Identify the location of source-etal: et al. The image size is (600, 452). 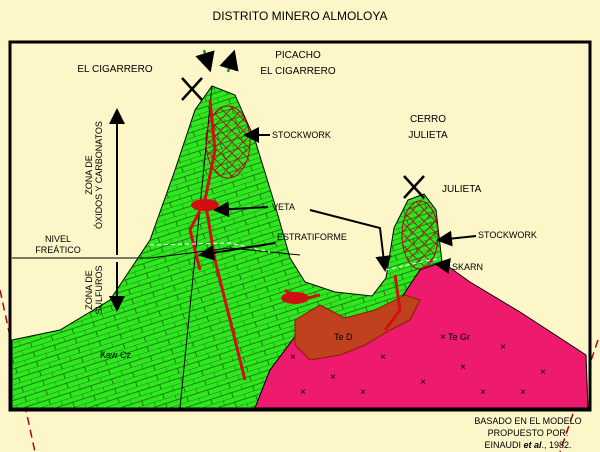
(532, 445).